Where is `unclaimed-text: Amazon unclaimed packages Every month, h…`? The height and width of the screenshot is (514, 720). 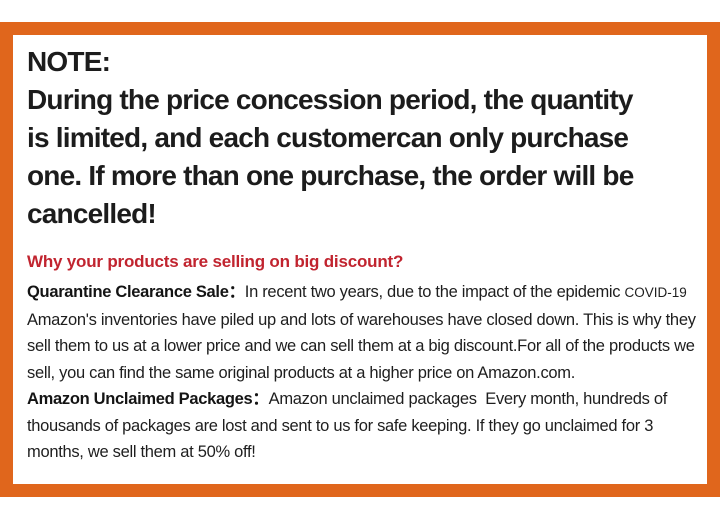
unclaimed-text: Amazon unclaimed packages Every month, h… is located at coordinates (349, 425).